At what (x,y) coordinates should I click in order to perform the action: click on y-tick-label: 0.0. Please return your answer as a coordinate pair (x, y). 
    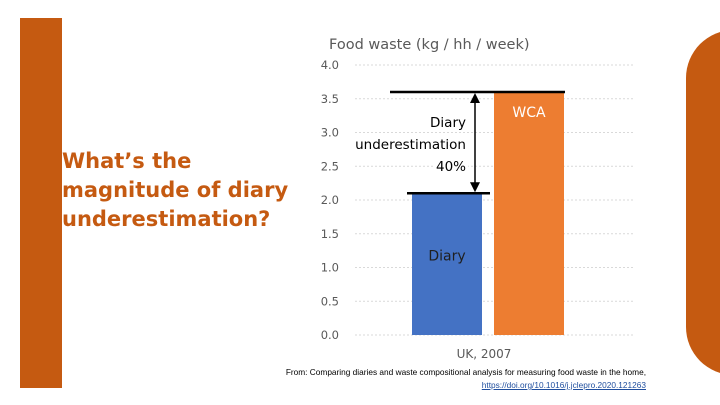
    Looking at the image, I should click on (330, 335).